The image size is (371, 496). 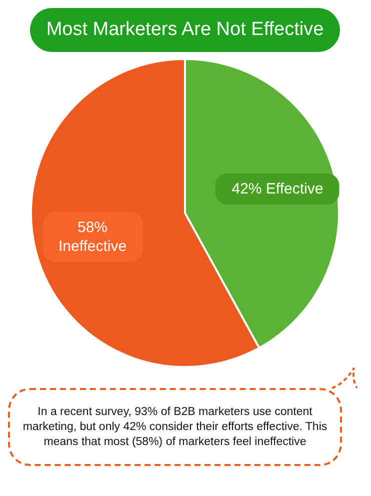 I want to click on slice-label: Ineffective, so click(x=92, y=246).